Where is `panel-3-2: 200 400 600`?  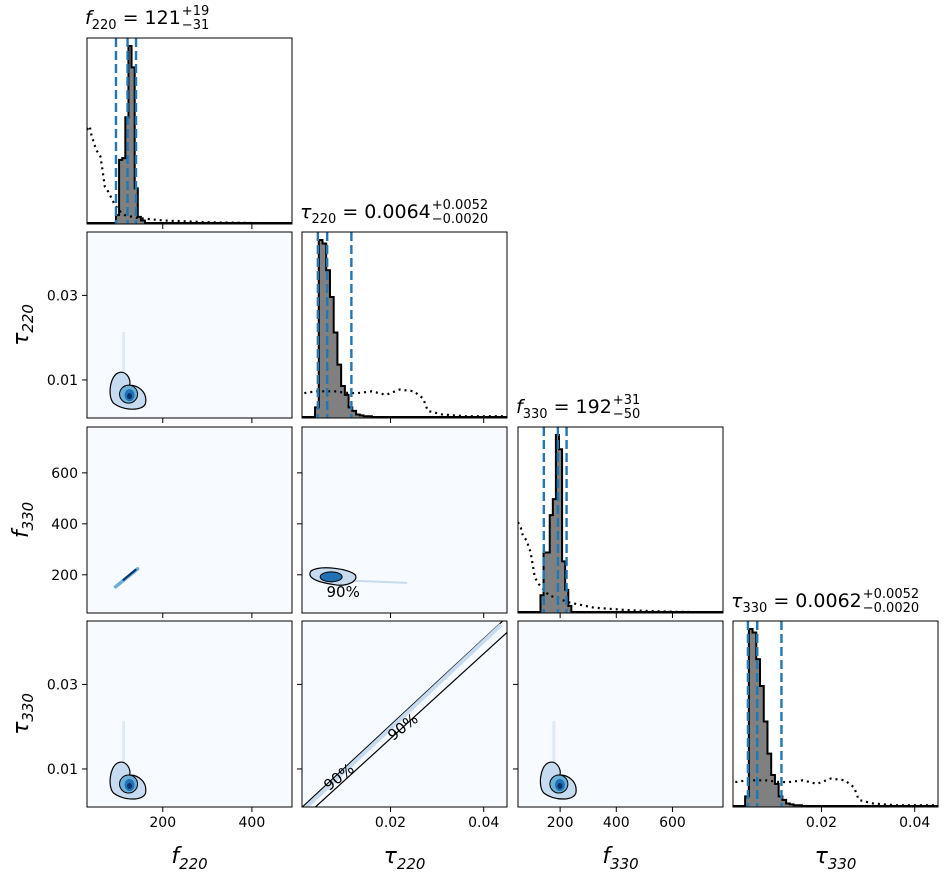
panel-3-2: 200 400 600 is located at coordinates (618, 725).